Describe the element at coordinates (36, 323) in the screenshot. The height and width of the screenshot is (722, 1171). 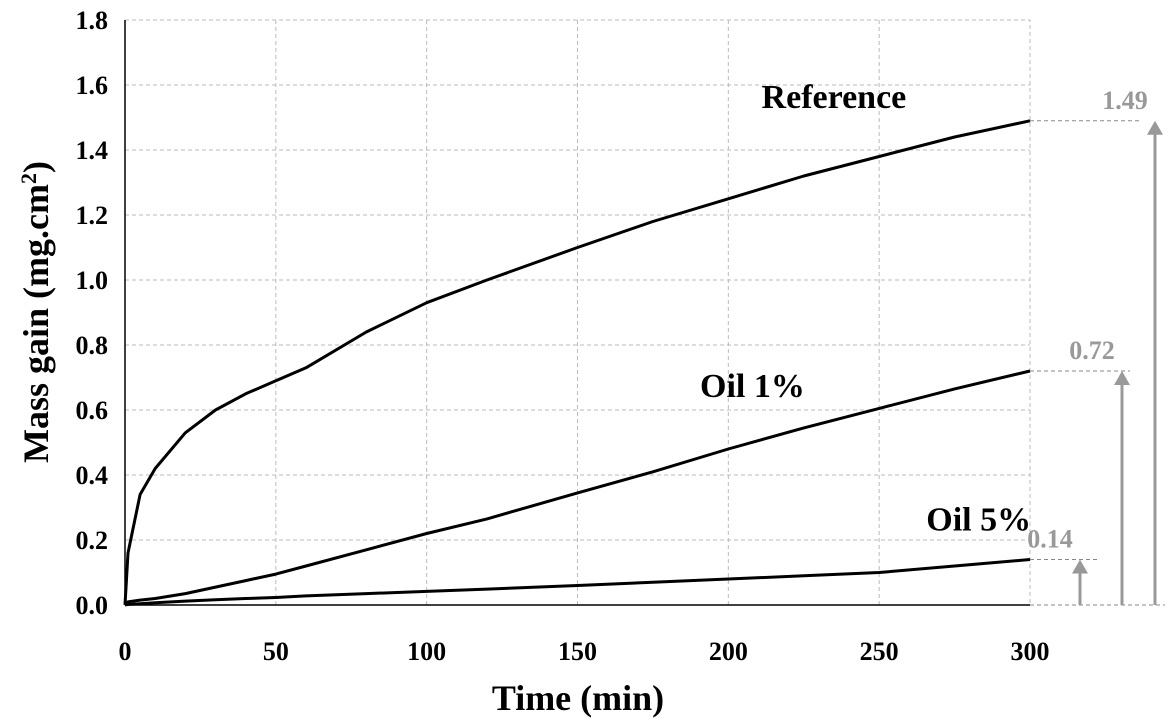
I see `y-axis-title-main: Mass gain (mg.cm` at that location.